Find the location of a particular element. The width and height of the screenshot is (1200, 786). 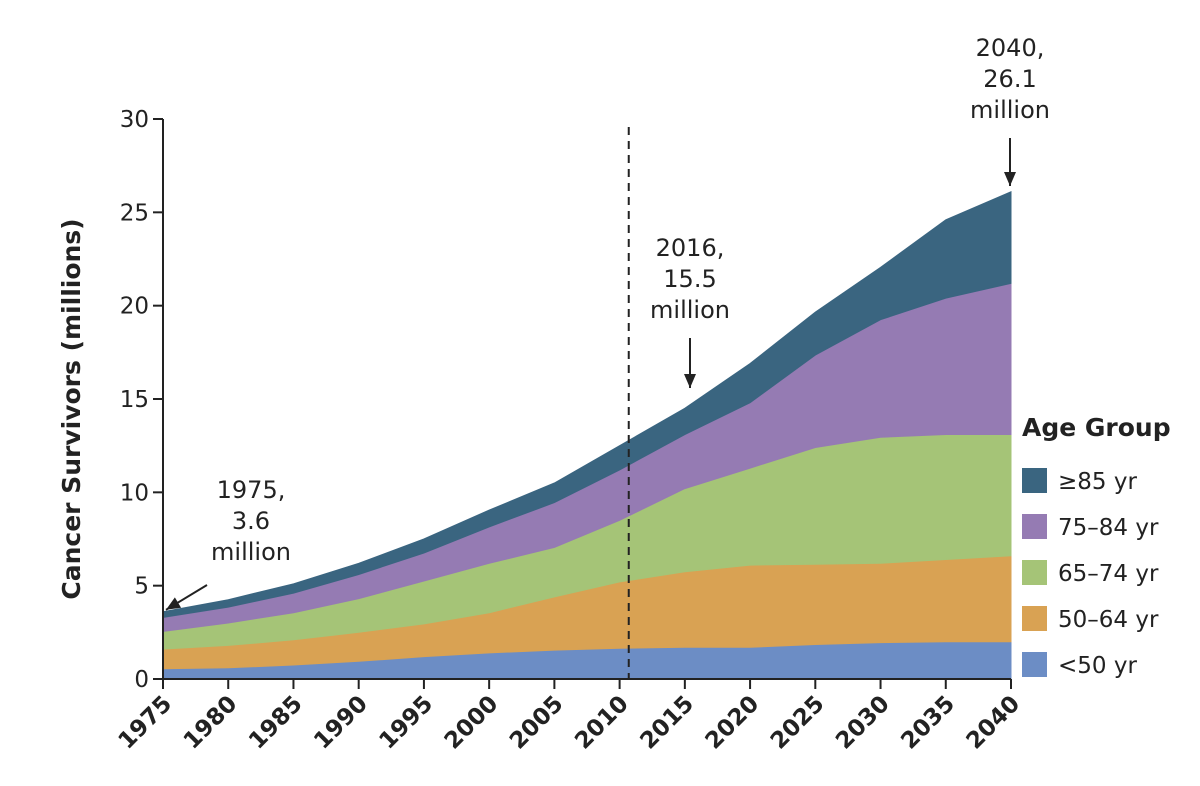

legend-label-75-84-yr: 75–84 yr is located at coordinates (1108, 528).